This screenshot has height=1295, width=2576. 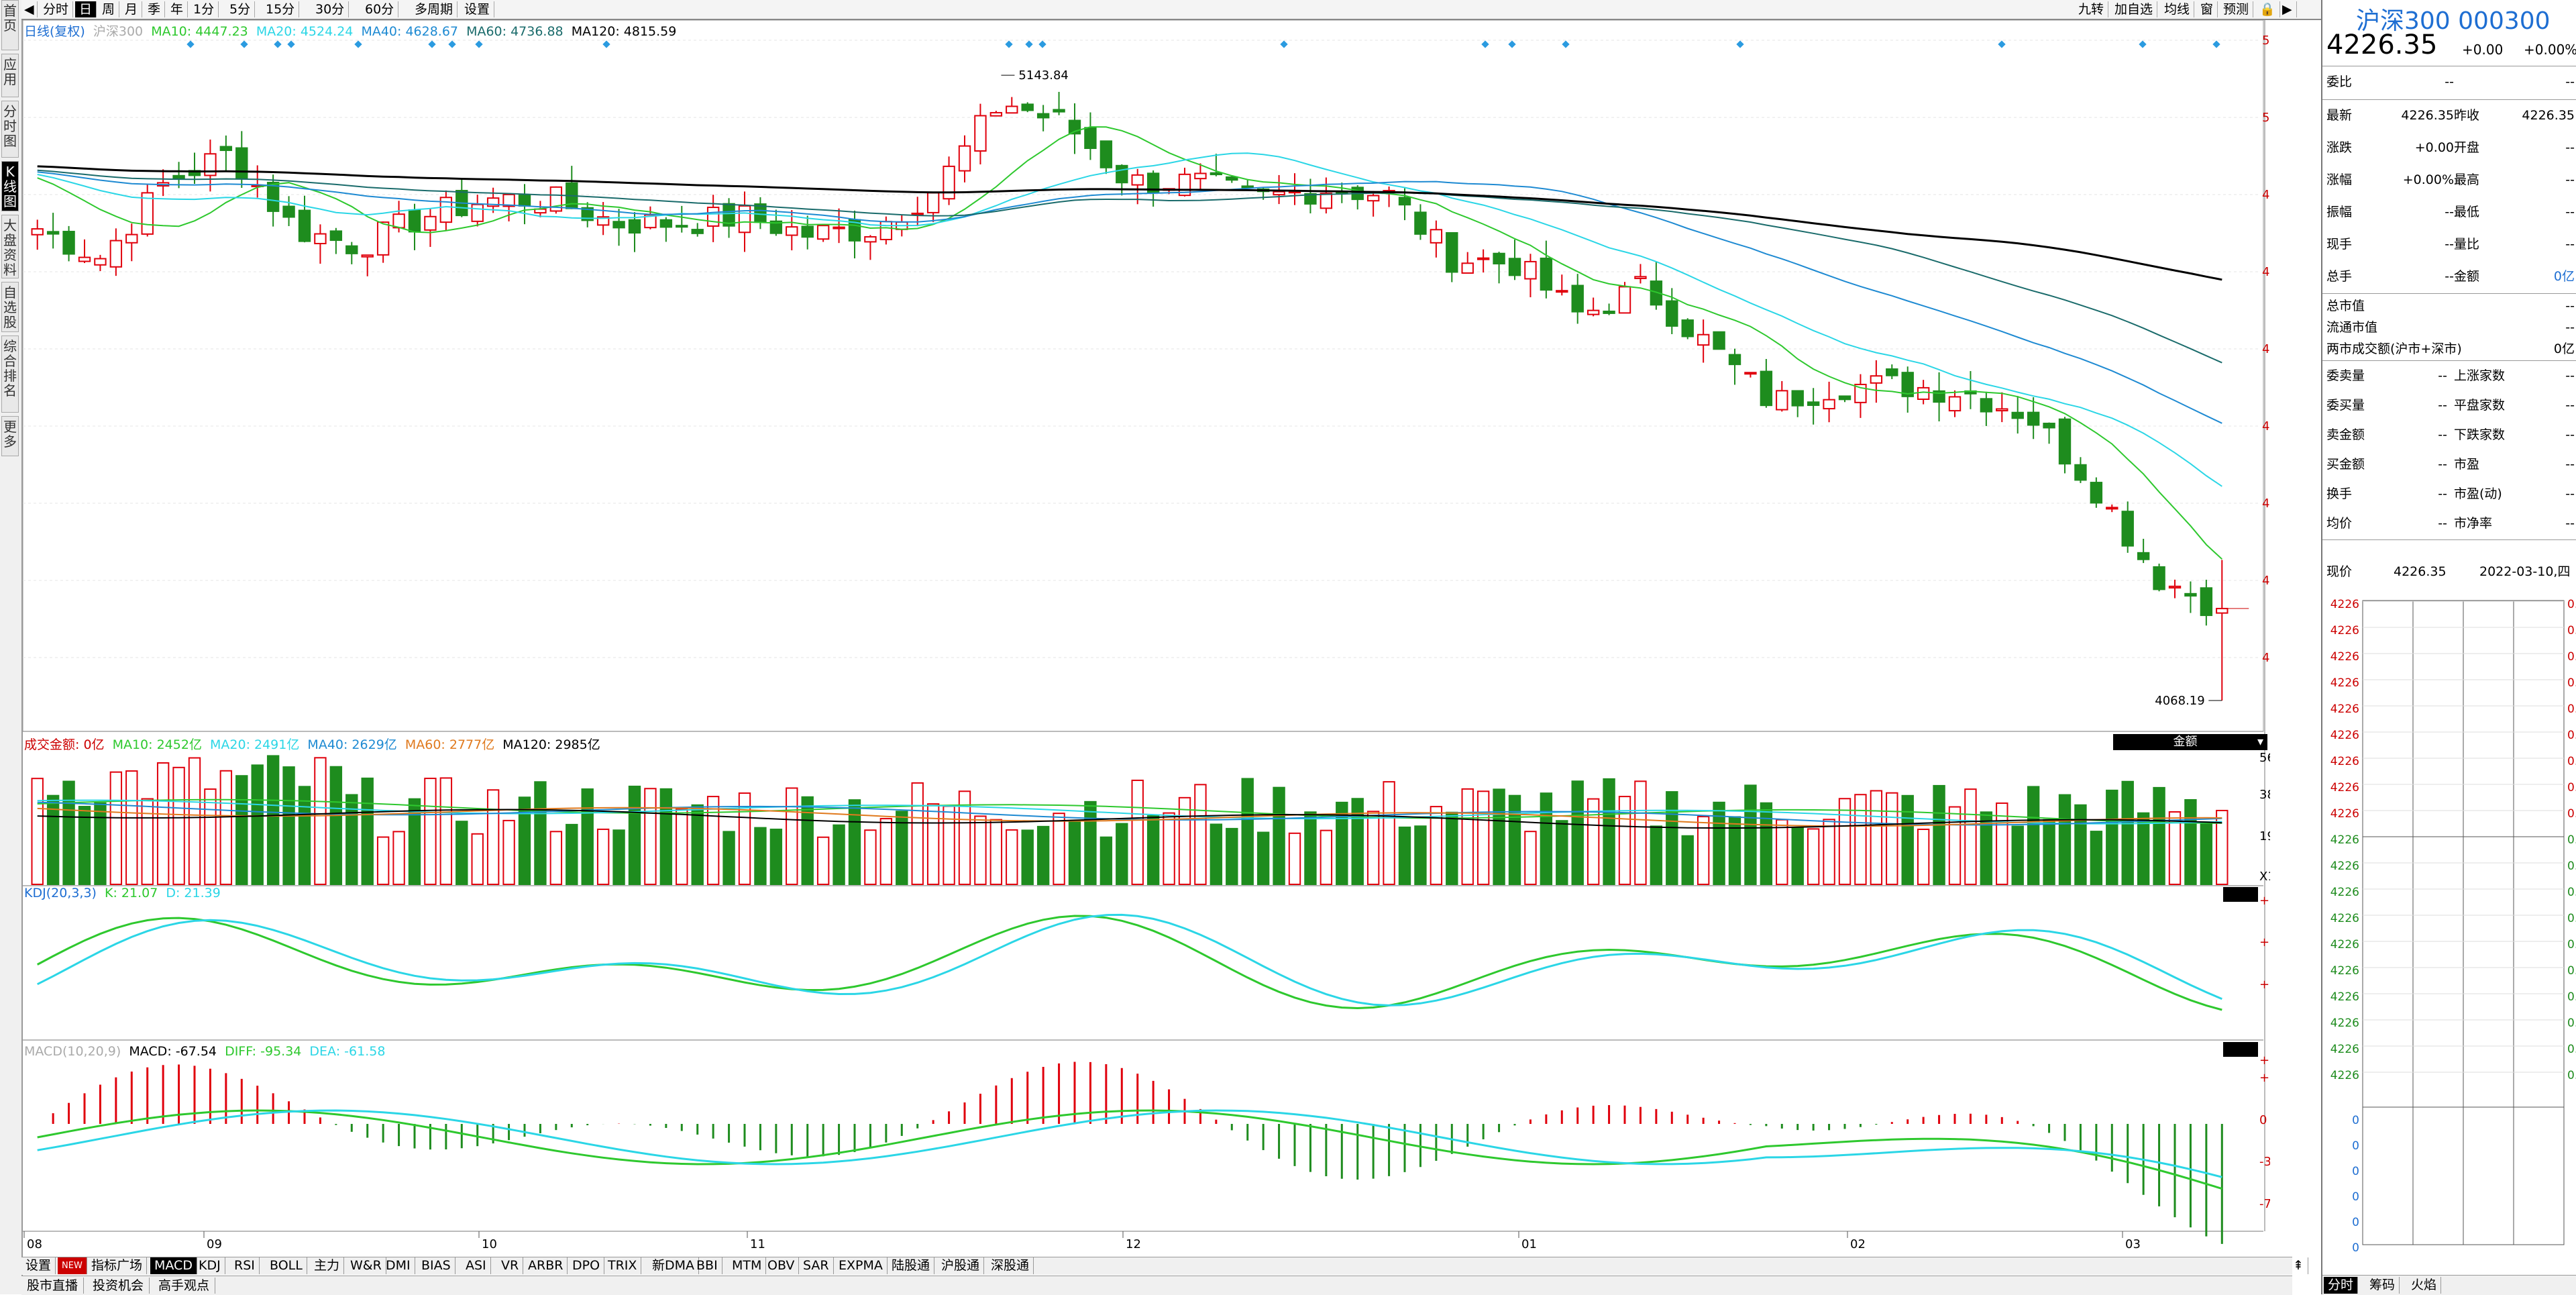 What do you see at coordinates (56, 9) in the screenshot?
I see `period-0: 分时` at bounding box center [56, 9].